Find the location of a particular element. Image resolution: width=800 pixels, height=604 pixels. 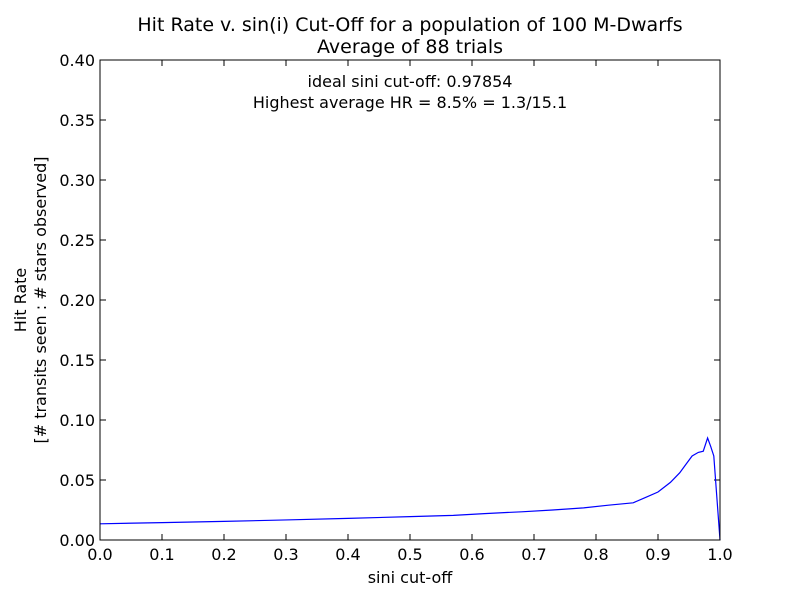

x-tick-label: 0.6 is located at coordinates (471, 554).